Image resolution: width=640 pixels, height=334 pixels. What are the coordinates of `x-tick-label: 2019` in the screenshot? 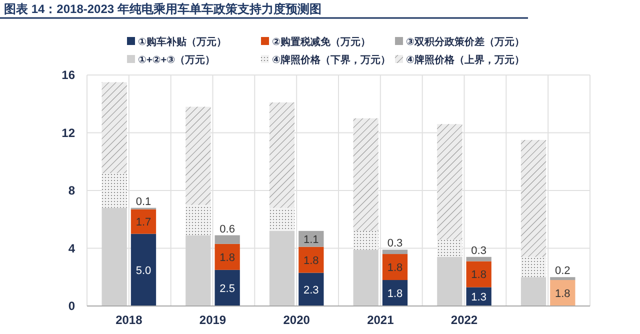 It's located at (212, 320).